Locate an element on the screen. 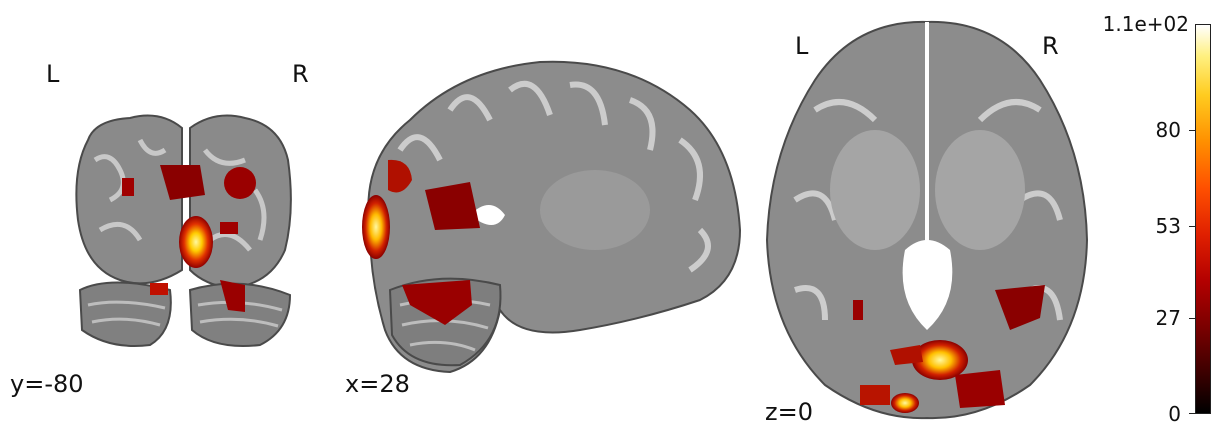 Image resolution: width=1211 pixels, height=426 pixels. colorbar-tick-label: 27 is located at coordinates (1168, 318).